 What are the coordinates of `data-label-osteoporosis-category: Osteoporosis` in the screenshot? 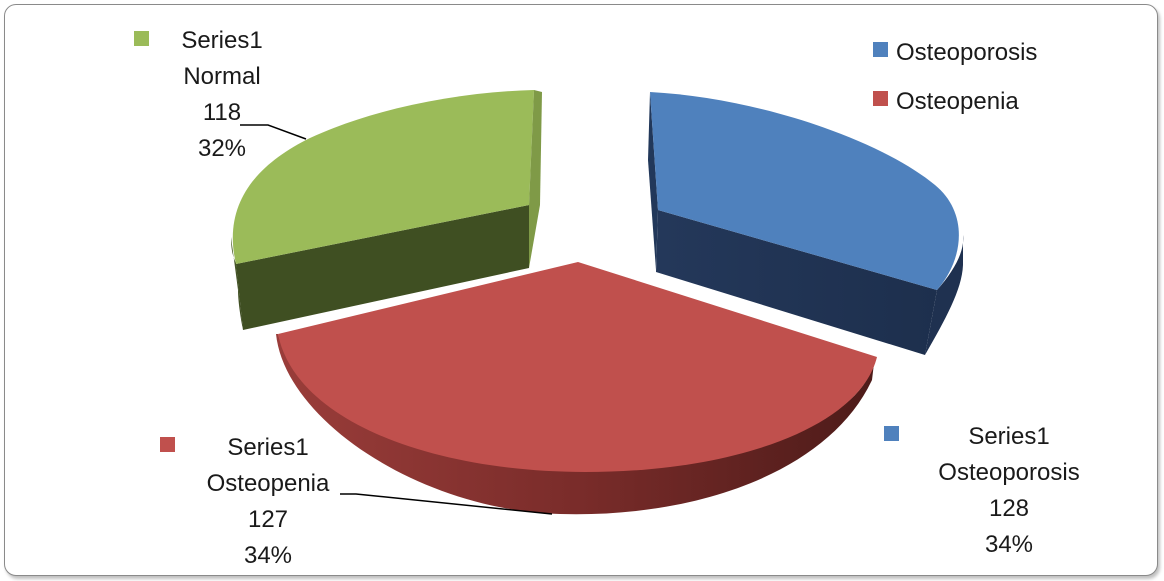 It's located at (1008, 472).